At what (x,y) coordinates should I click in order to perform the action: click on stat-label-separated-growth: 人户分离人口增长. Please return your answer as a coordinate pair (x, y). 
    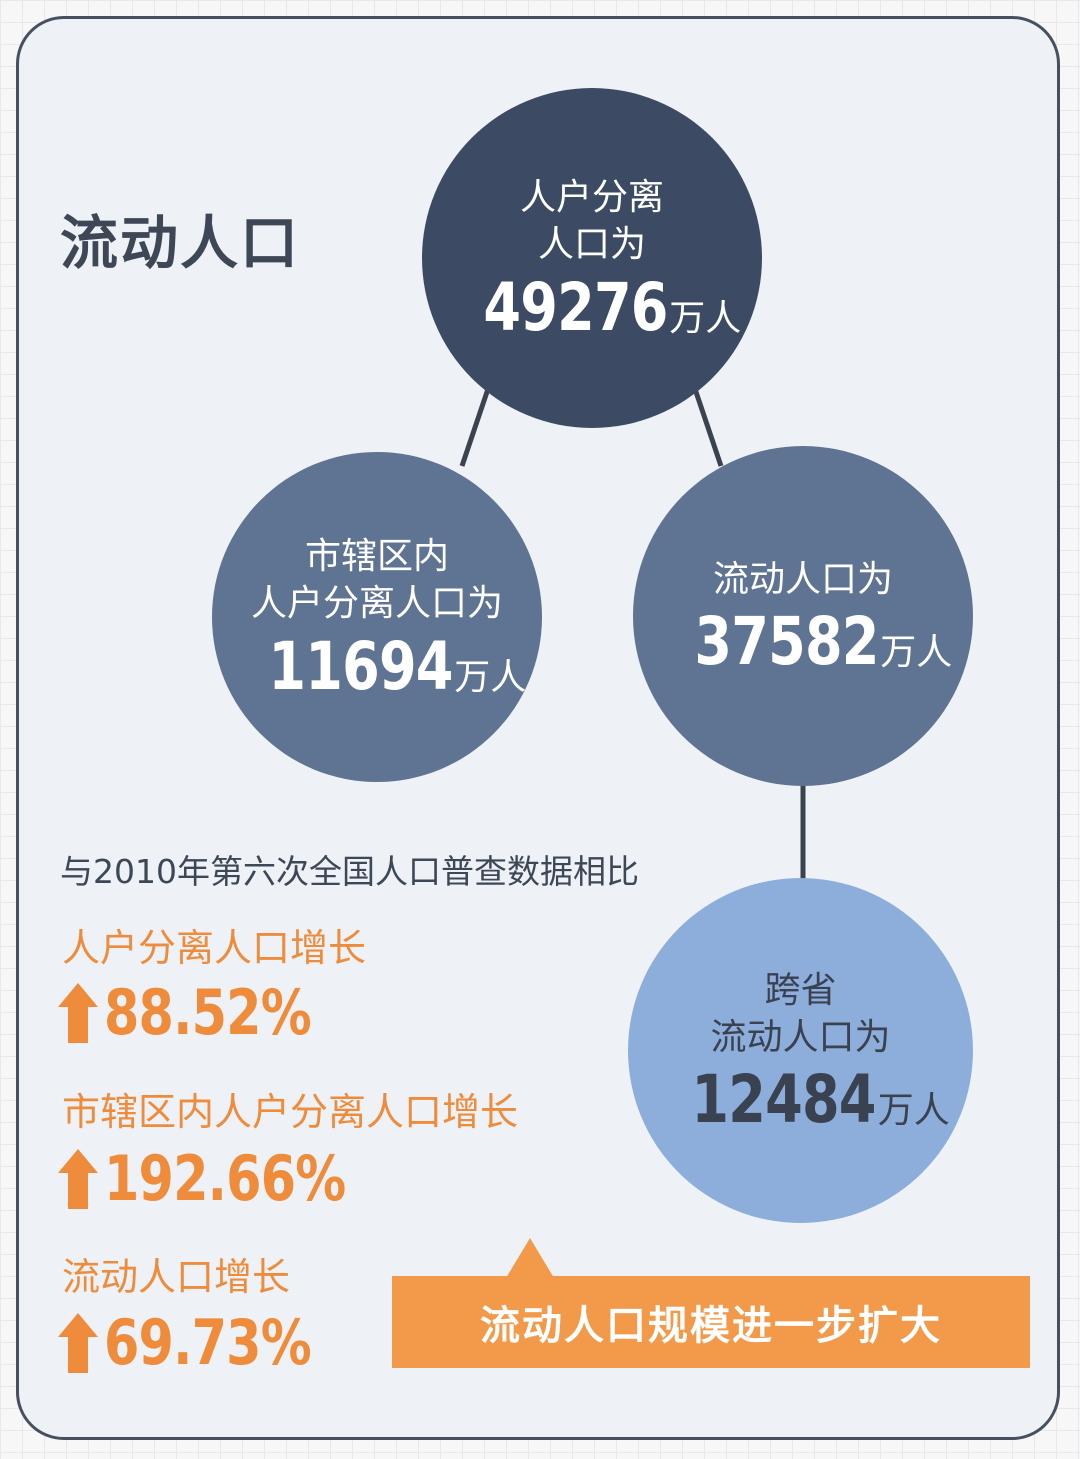
    Looking at the image, I should click on (214, 948).